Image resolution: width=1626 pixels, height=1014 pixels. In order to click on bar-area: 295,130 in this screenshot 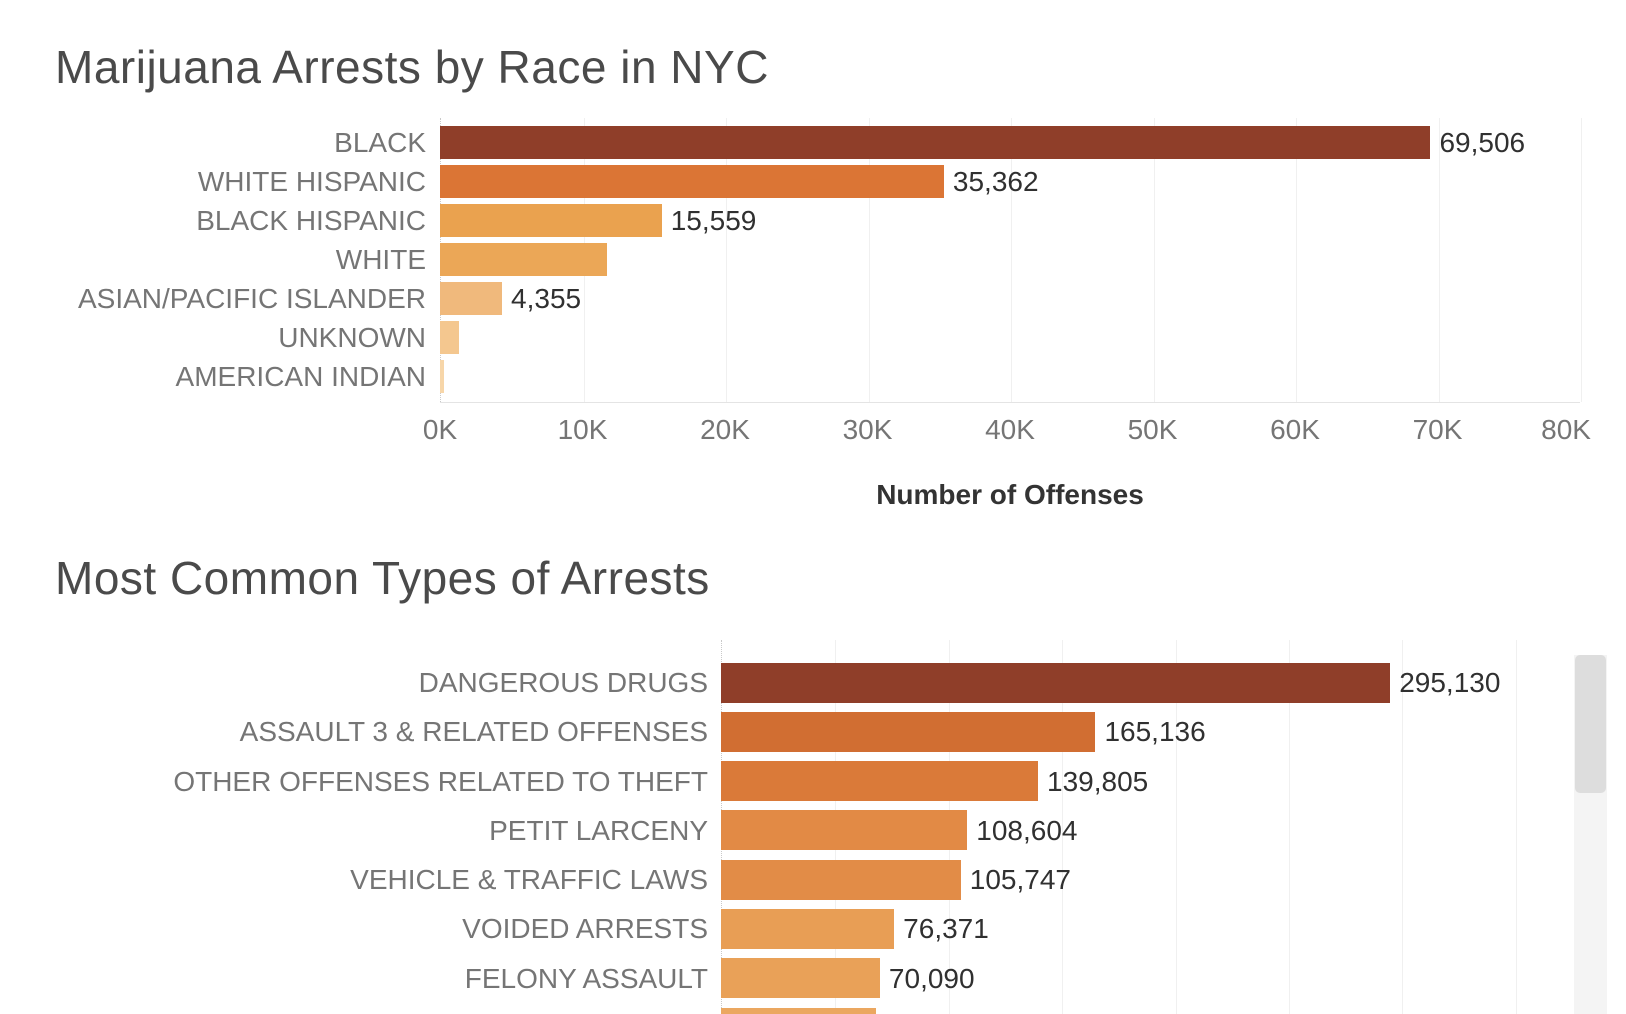, I will do `click(1140, 682)`.